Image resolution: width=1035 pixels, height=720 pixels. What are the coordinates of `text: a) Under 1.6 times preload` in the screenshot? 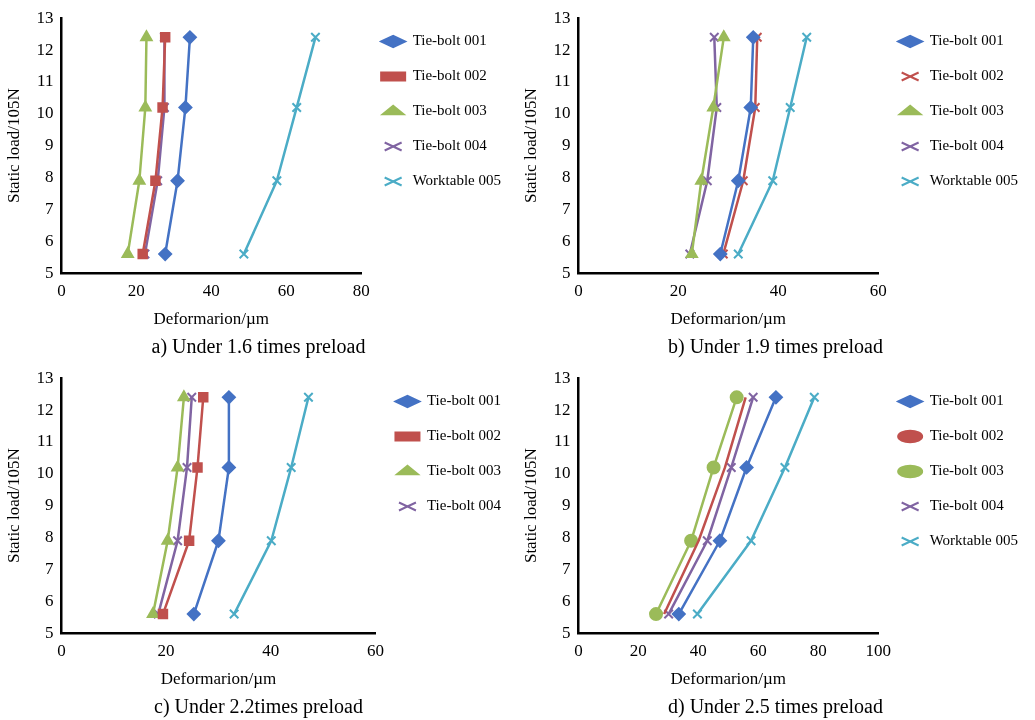 It's located at (258, 346).